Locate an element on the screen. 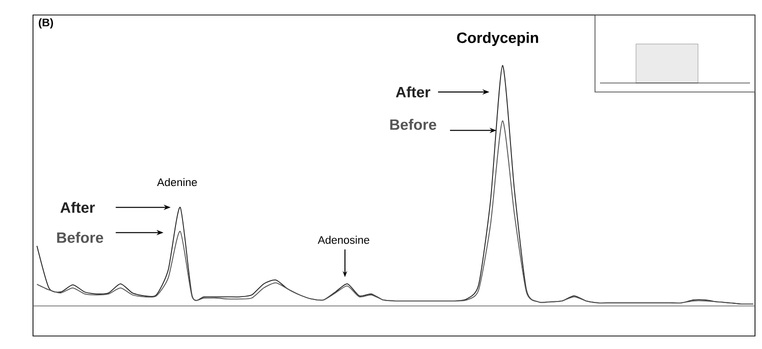 The width and height of the screenshot is (762, 349). annotation: Adenosine is located at coordinates (344, 240).